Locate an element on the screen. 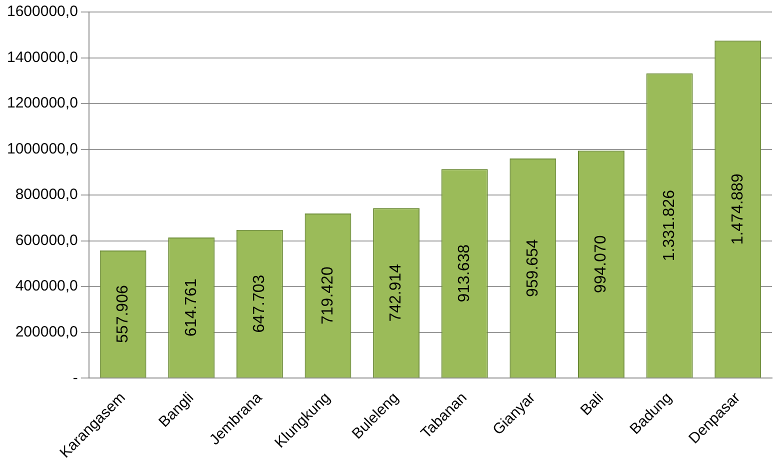  data-label: 557.906 is located at coordinates (123, 314).